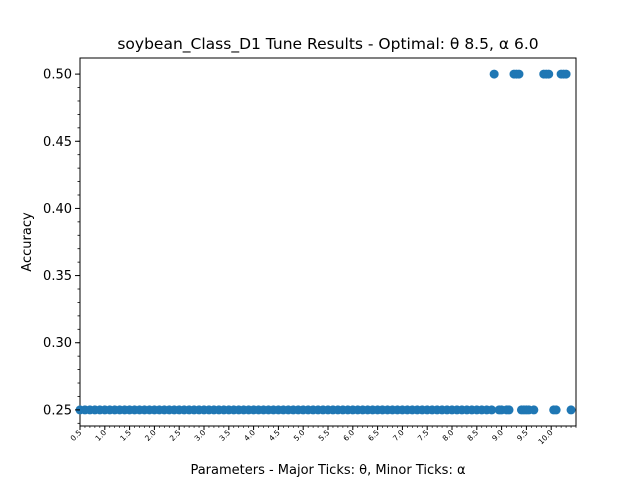 Image resolution: width=640 pixels, height=480 pixels. What do you see at coordinates (299, 435) in the screenshot?
I see `x-tick-label: 5.0` at bounding box center [299, 435].